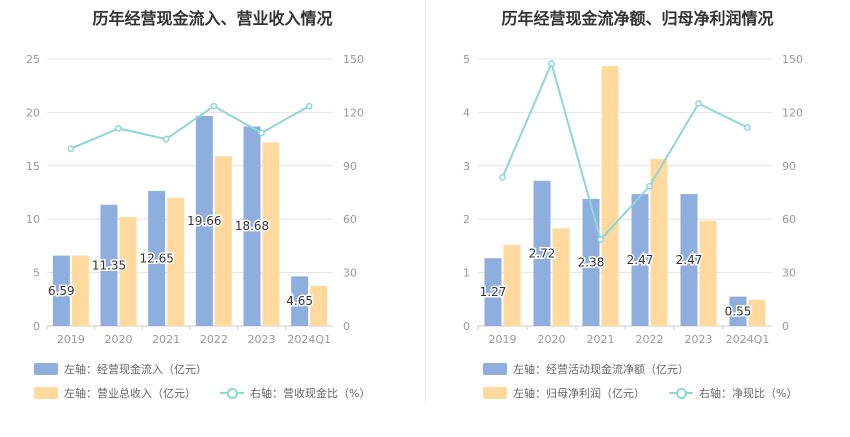  I want to click on legend-label: 左轴：营业总收入（亿元）, so click(130, 393).